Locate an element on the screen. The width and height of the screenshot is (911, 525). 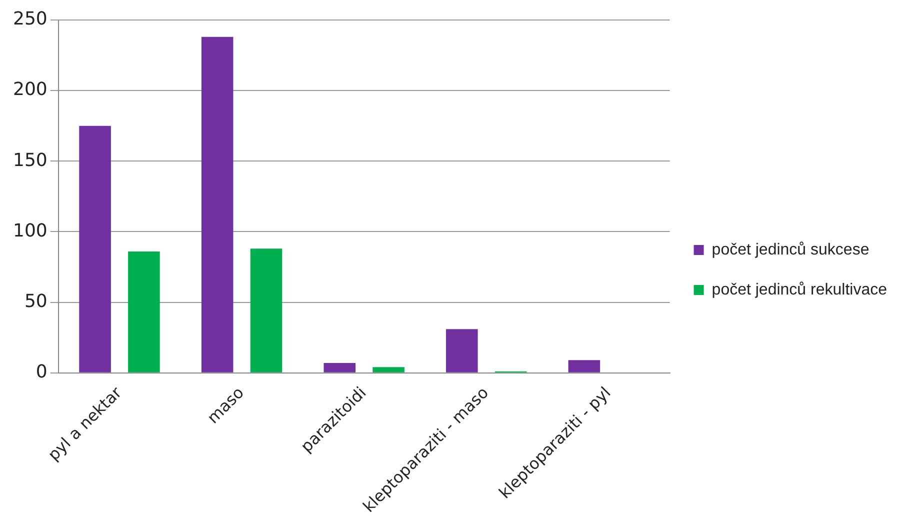
y-tick-label: 200 is located at coordinates (30, 89).